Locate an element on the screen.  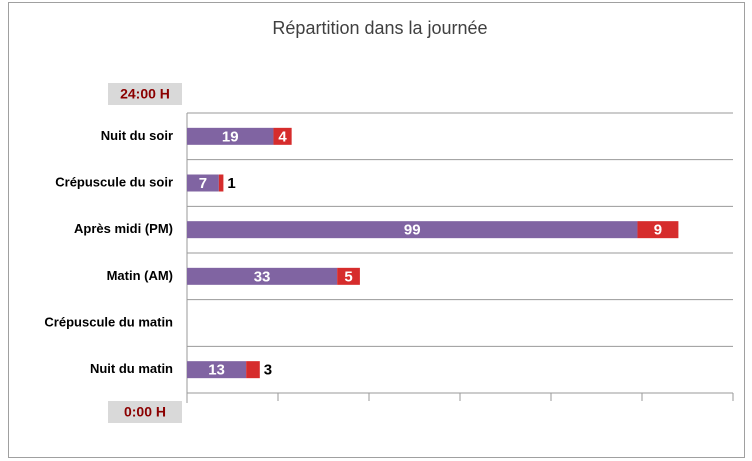
data-label: 5 is located at coordinates (348, 276).